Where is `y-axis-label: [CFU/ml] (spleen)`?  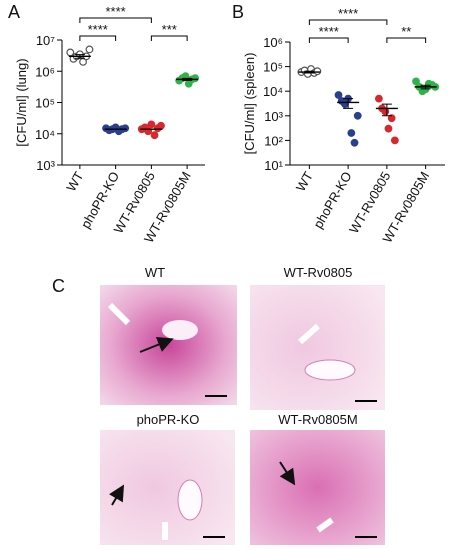 y-axis-label: [CFU/ml] (spleen) is located at coordinates (249, 104).